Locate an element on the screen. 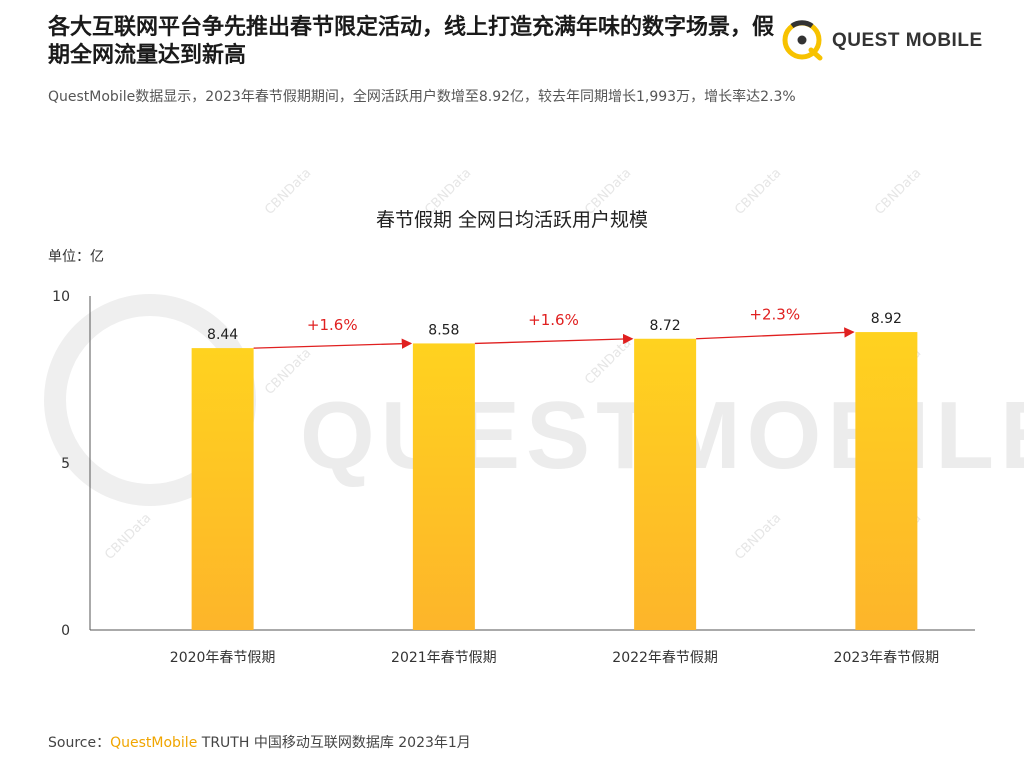 Image resolution: width=1024 pixels, height=768 pixels. data-label: 8.92 is located at coordinates (886, 319).